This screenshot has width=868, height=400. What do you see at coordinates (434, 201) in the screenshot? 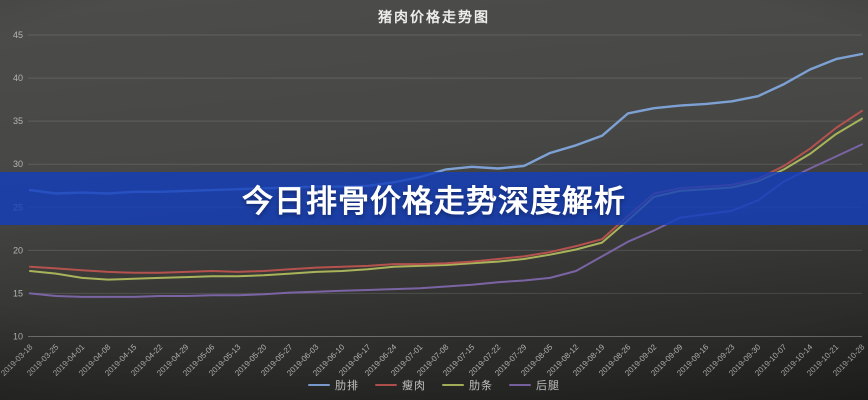
I see `headline-text: 今日排骨价格走势深度解析` at bounding box center [434, 201].